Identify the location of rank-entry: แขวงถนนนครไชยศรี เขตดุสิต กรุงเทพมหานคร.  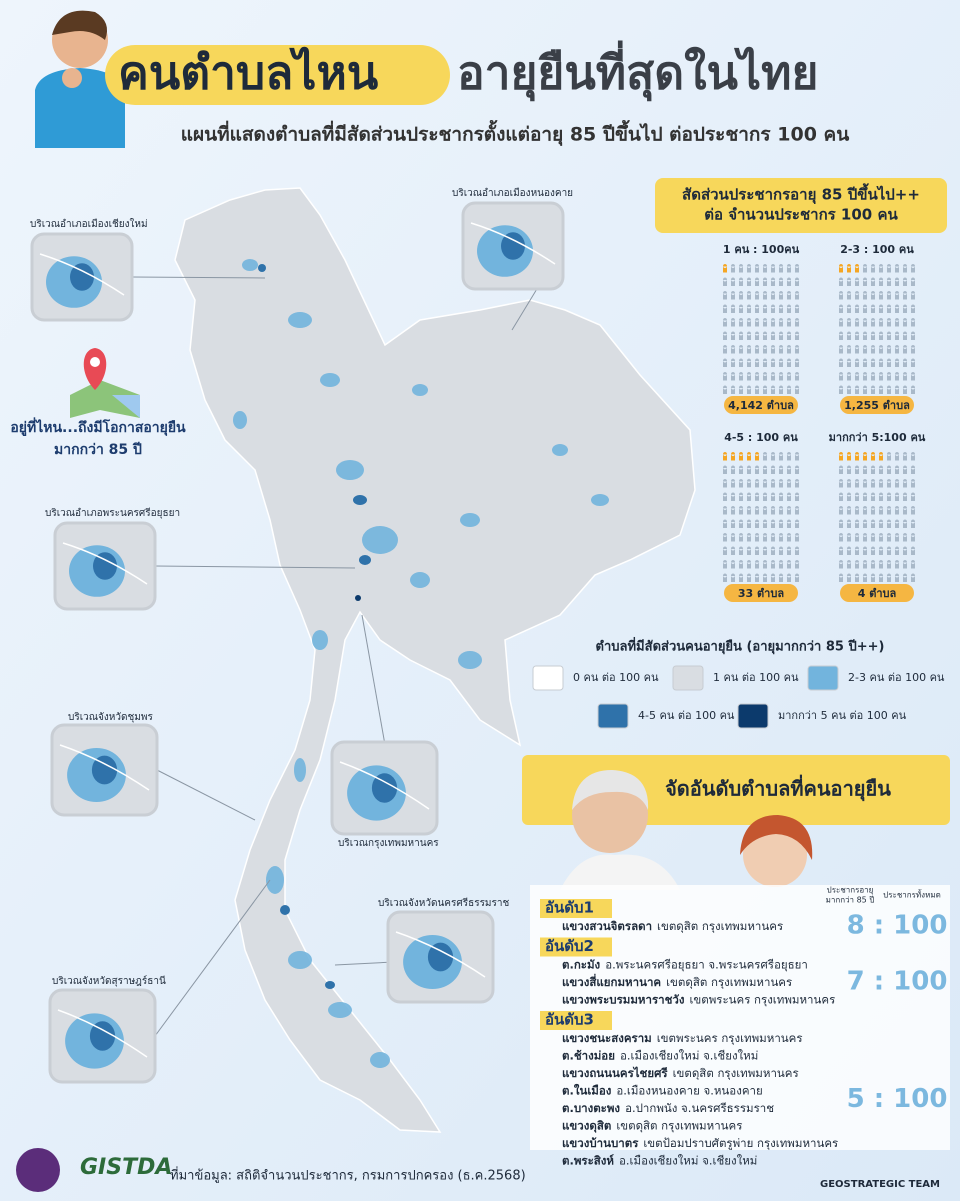
(680, 1073).